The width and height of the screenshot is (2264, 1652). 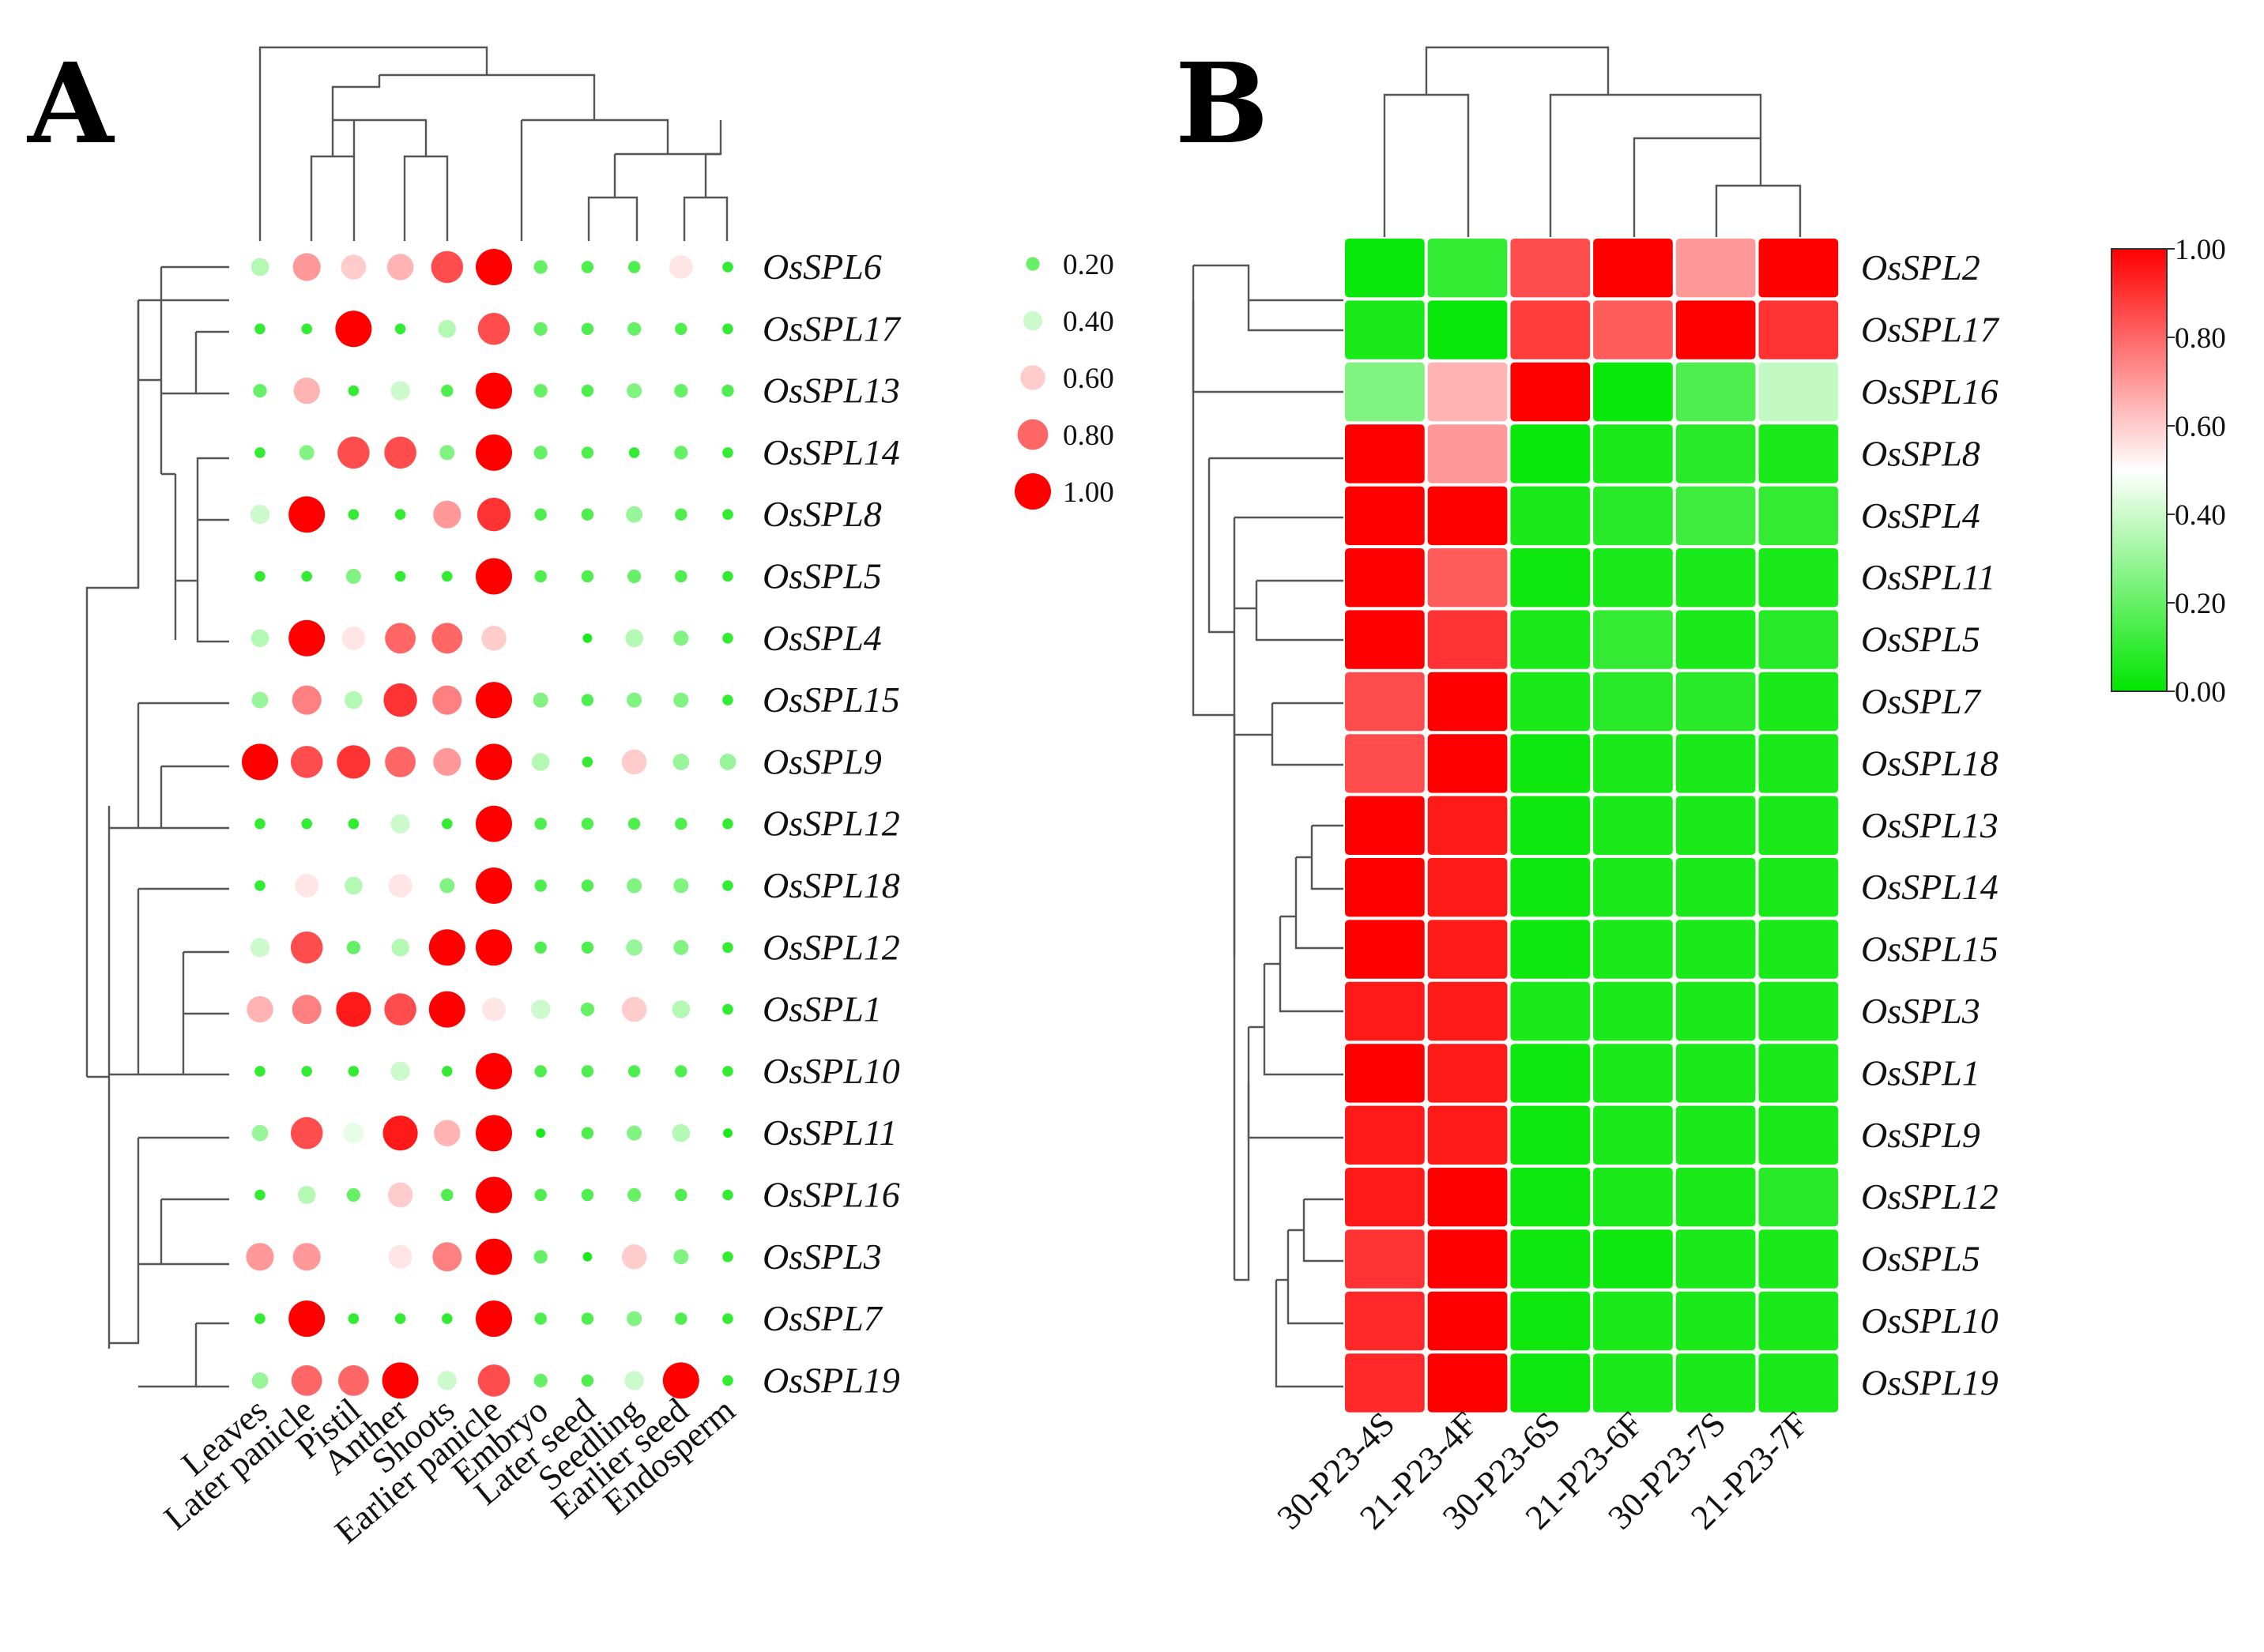 What do you see at coordinates (541, 391) in the screenshot?
I see `dot-osspl13-embryo` at bounding box center [541, 391].